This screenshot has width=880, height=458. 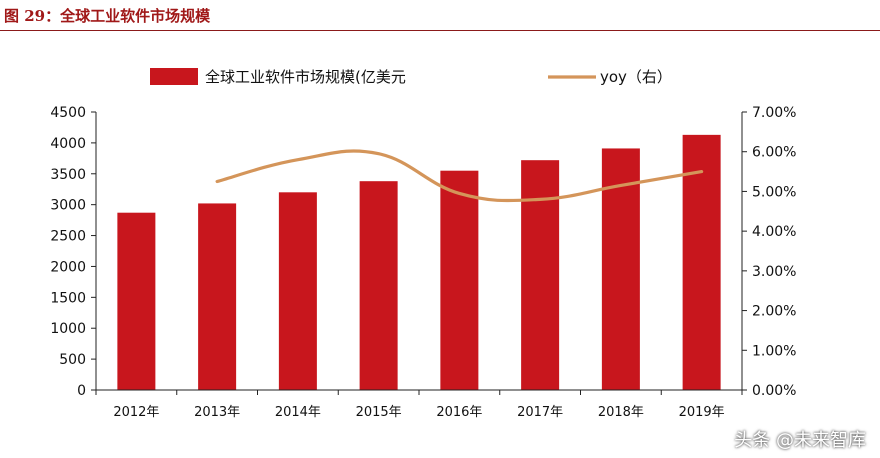 What do you see at coordinates (136, 412) in the screenshot?
I see `x-tick-label: 2012年` at bounding box center [136, 412].